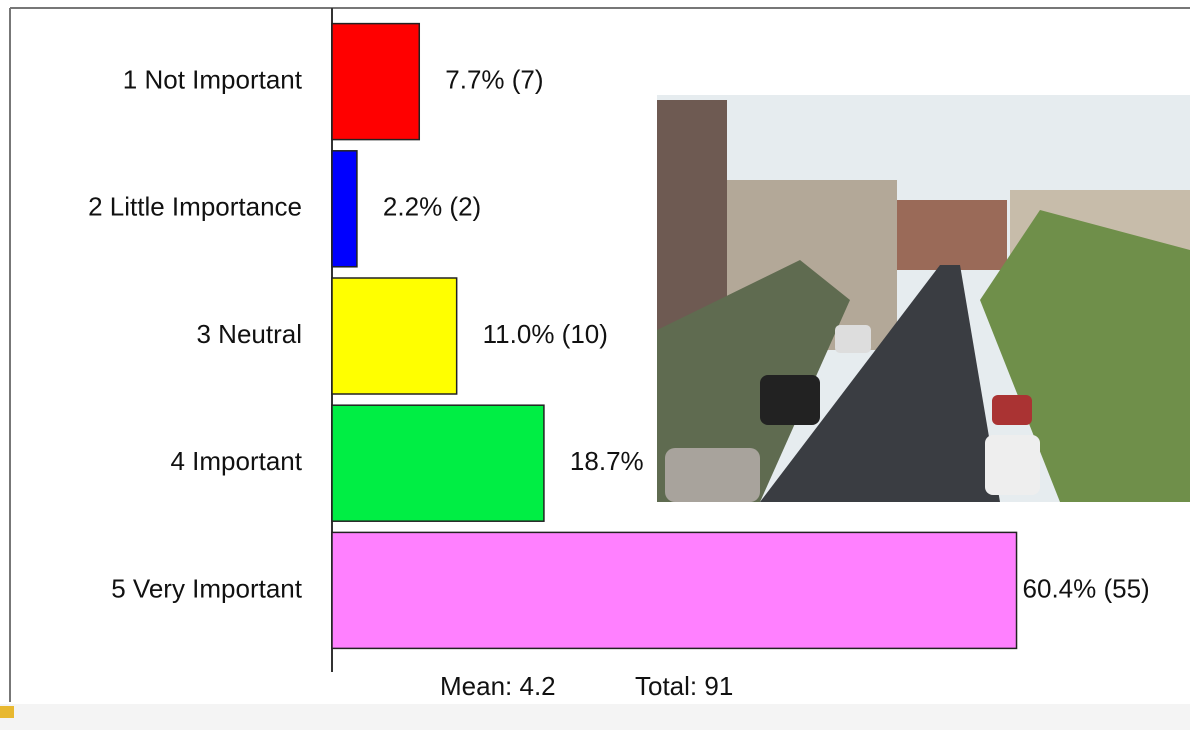 The width and height of the screenshot is (1190, 735). Describe the element at coordinates (1086, 588) in the screenshot. I see `value-label: 60.4% (55)` at that location.